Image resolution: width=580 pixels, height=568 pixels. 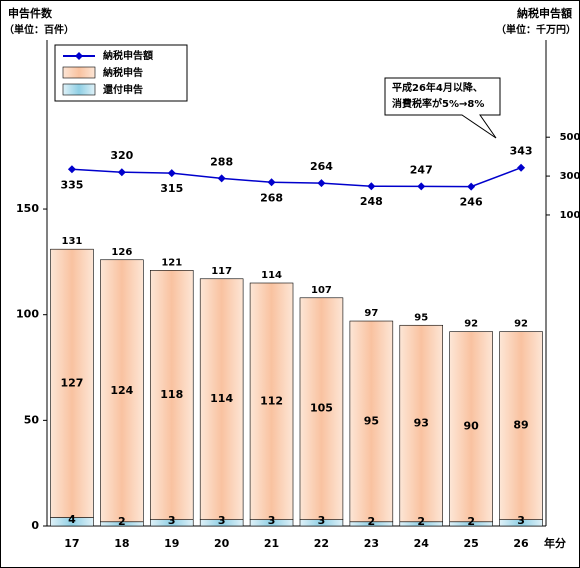 I want to click on x-tick-label: 17, so click(x=71, y=543).